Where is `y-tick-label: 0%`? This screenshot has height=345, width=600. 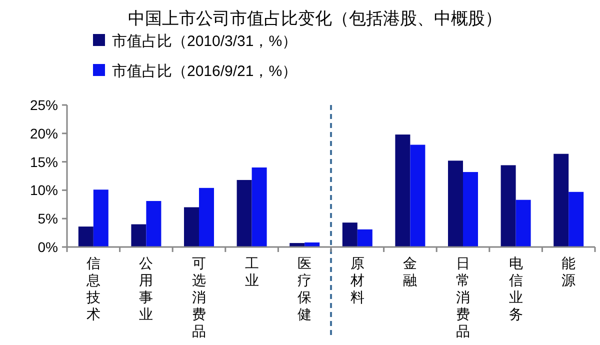 y-tick-label: 0% is located at coordinates (48, 247).